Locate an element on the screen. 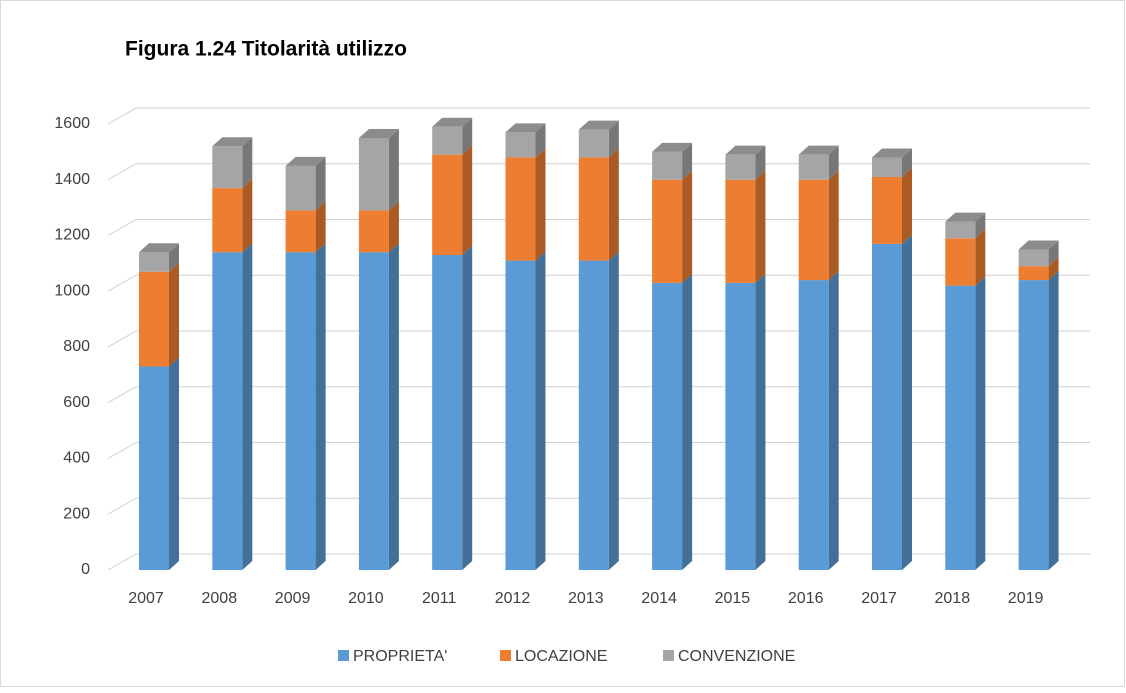 This screenshot has width=1126, height=693. legend-swatch is located at coordinates (505, 655).